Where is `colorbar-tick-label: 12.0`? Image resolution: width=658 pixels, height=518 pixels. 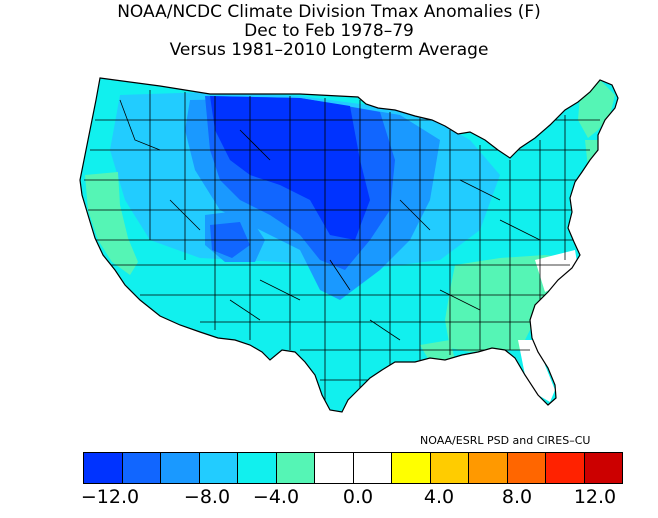
colorbar-tick-label: 12.0 is located at coordinates (595, 497).